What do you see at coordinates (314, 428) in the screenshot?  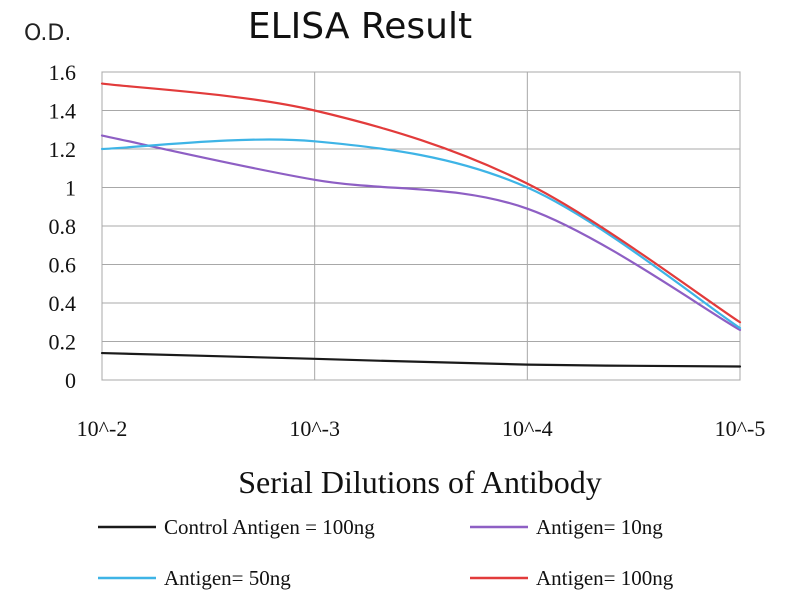 I see `x-tick-label: 10^-3` at bounding box center [314, 428].